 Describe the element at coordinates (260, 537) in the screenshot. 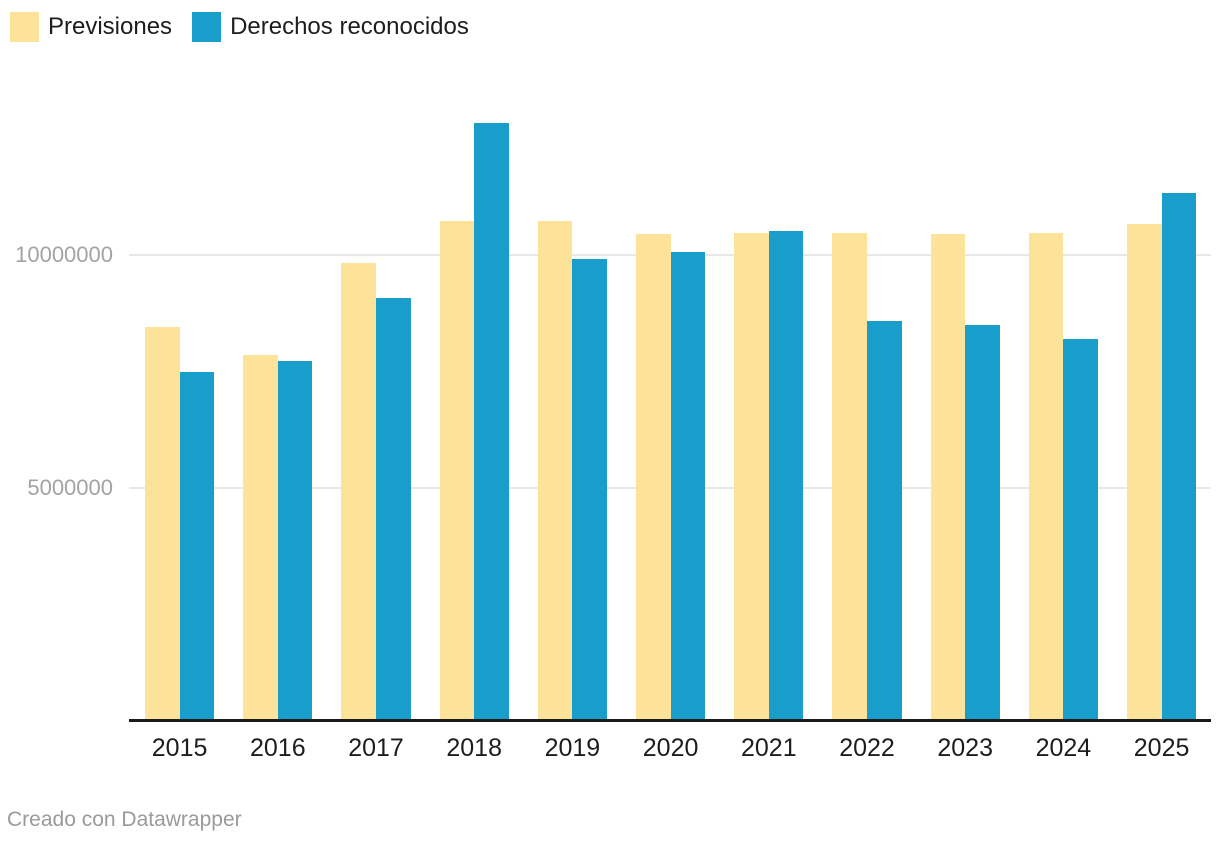

I see `bar-previsiones-2016` at that location.